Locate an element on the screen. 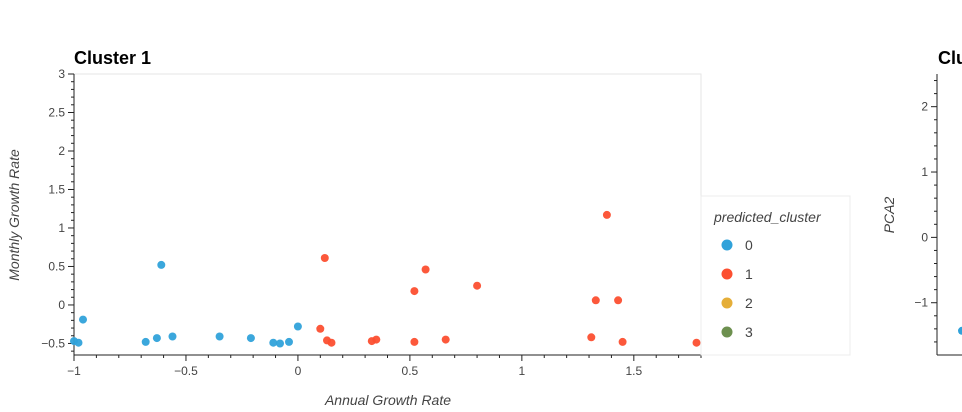 The height and width of the screenshot is (412, 962). y-tick-label: 0.5 is located at coordinates (56, 266).